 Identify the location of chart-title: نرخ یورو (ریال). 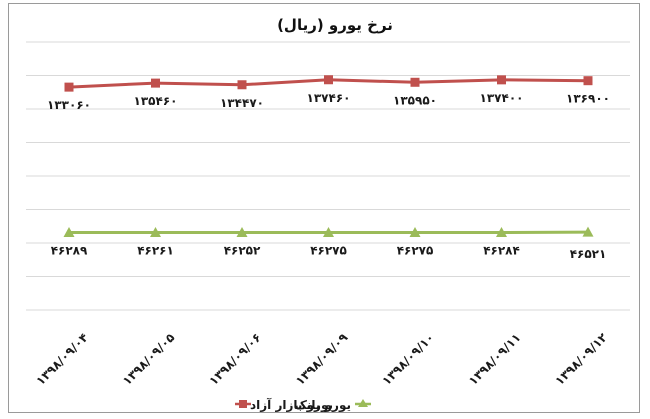
(335, 25).